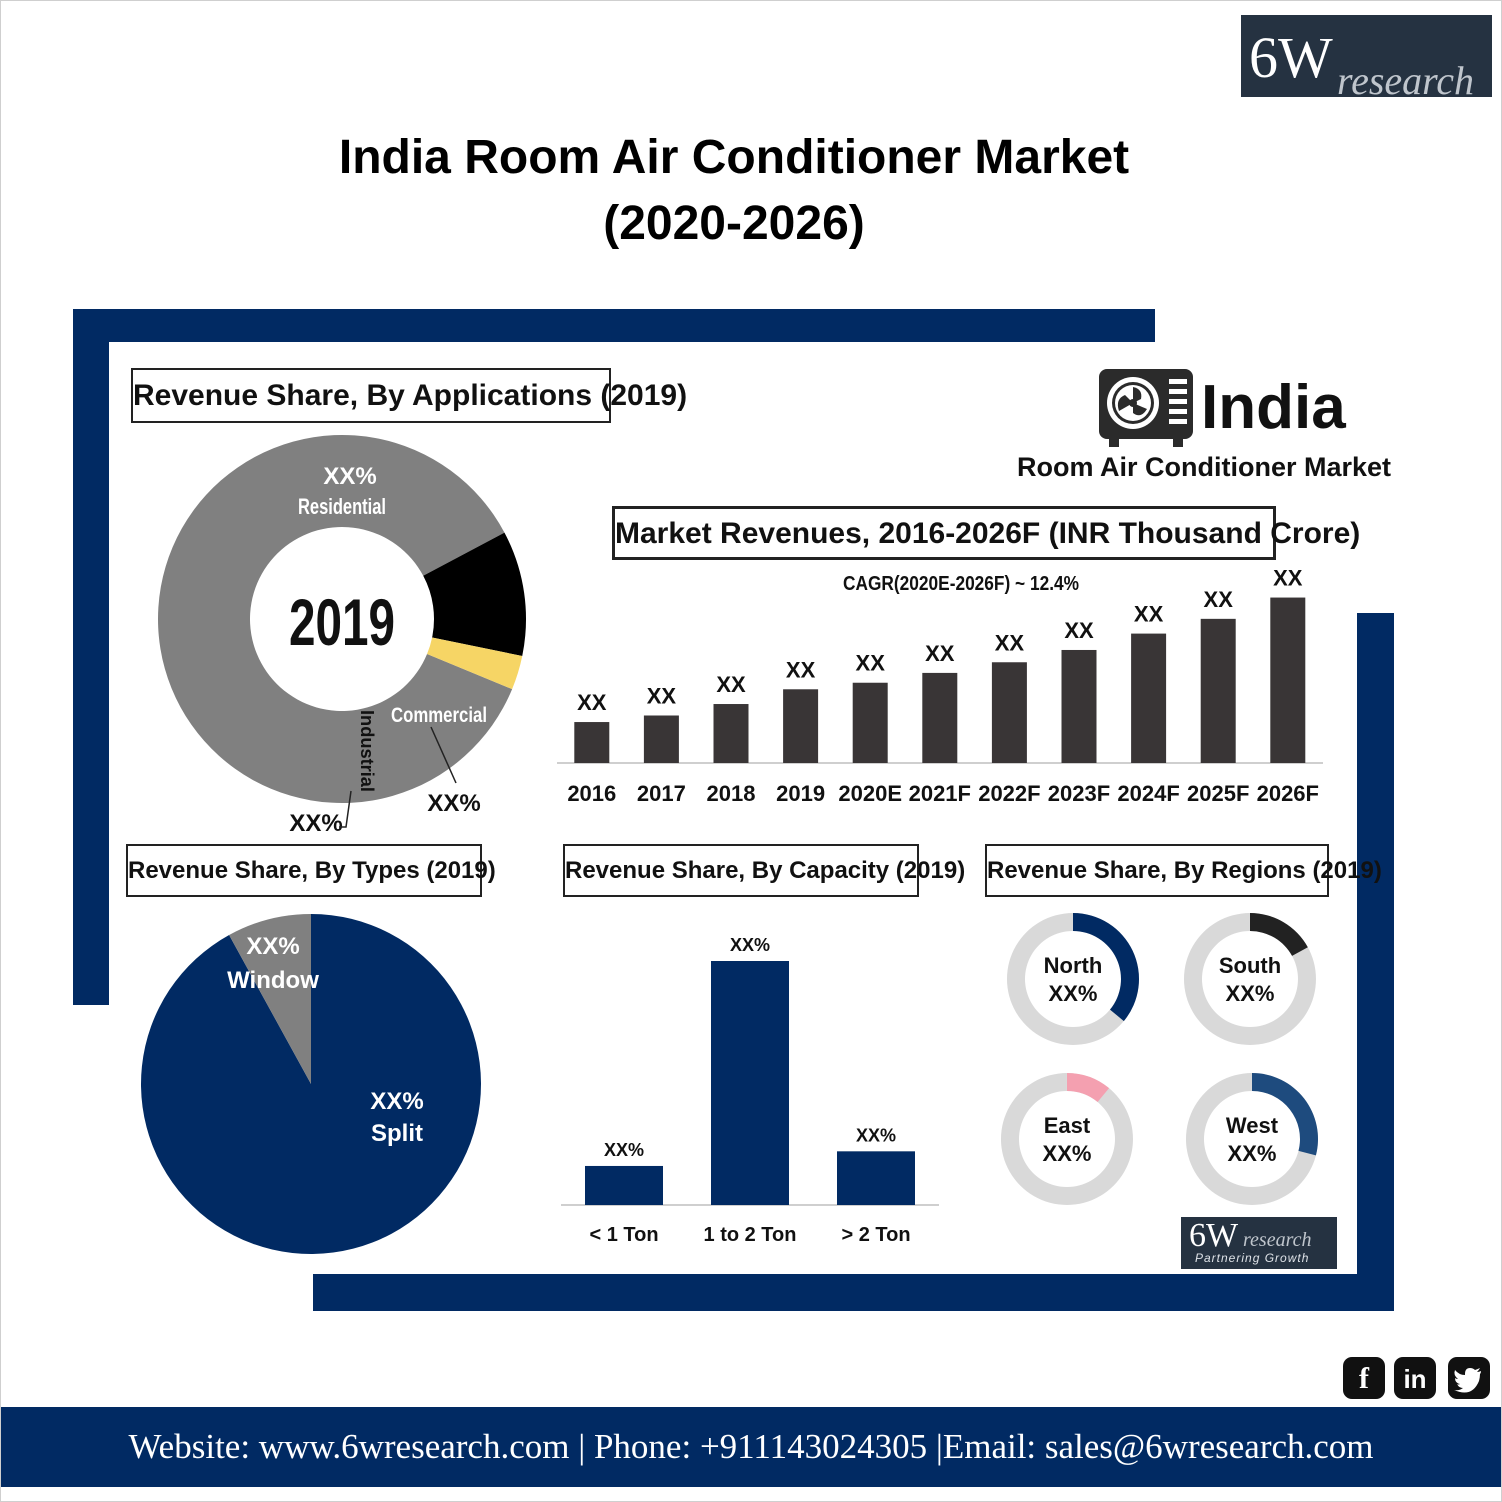 Image resolution: width=1502 pixels, height=1502 pixels. I want to click on window-label: Window, so click(273, 980).